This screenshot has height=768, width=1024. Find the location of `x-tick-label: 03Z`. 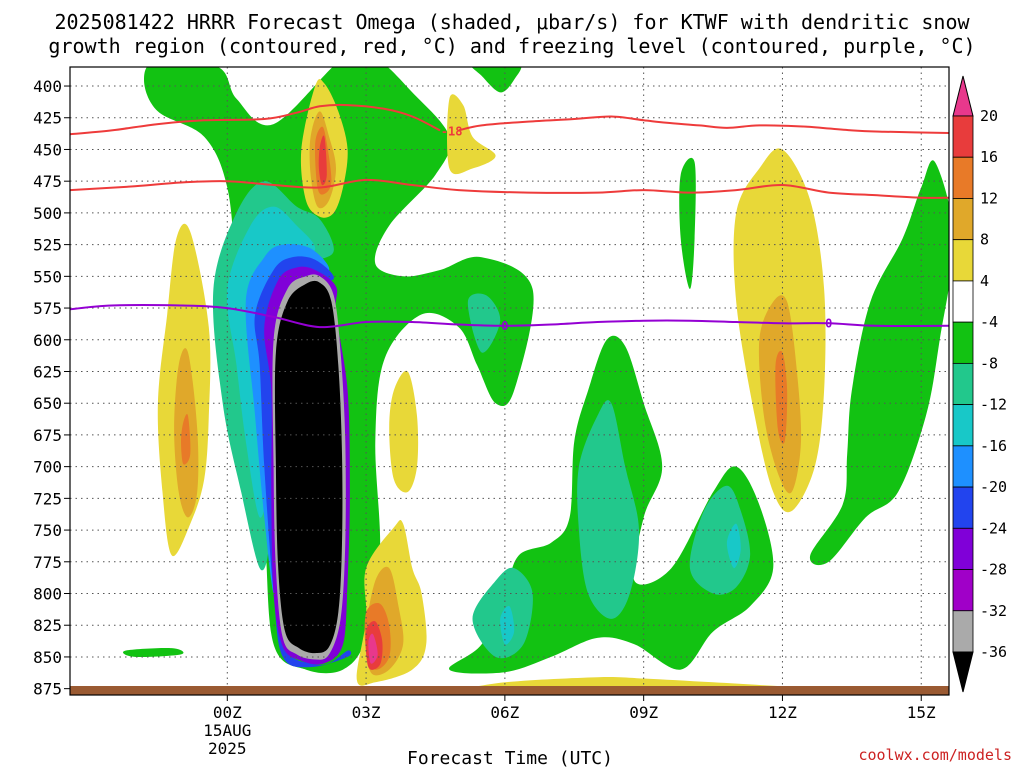

x-tick-label: 03Z is located at coordinates (366, 712).